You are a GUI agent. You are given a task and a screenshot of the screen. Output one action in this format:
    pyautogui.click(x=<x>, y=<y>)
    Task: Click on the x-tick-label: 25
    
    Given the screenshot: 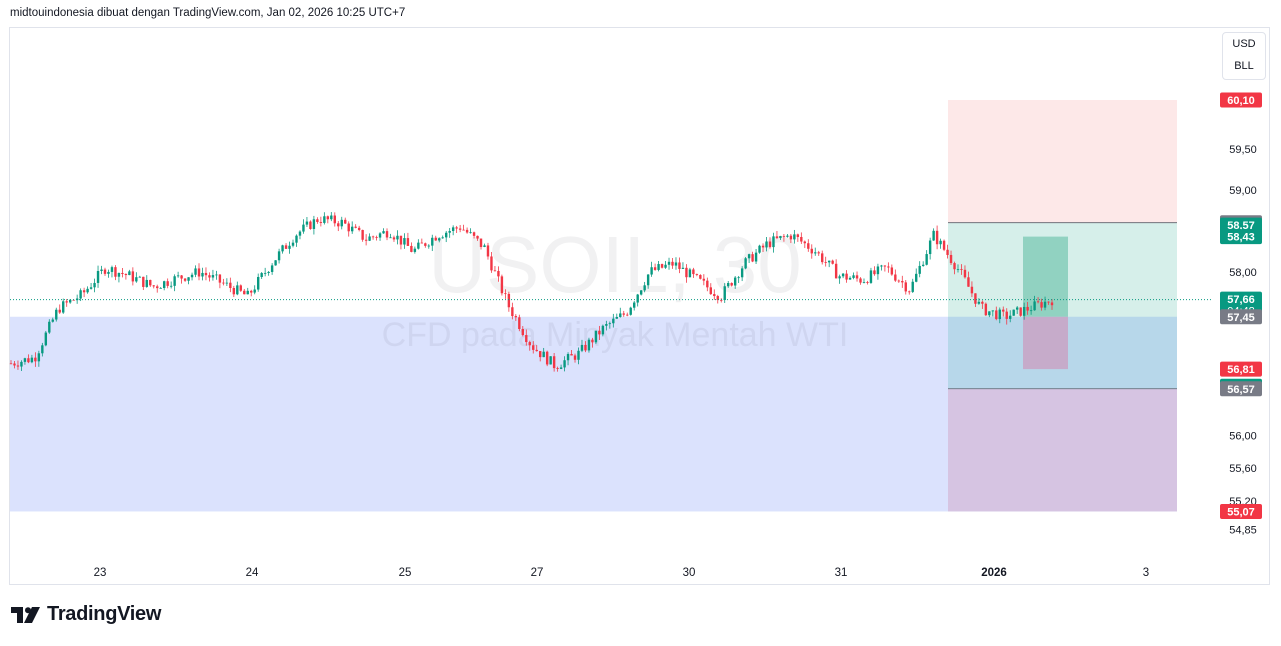 What is the action you would take?
    pyautogui.click(x=405, y=573)
    